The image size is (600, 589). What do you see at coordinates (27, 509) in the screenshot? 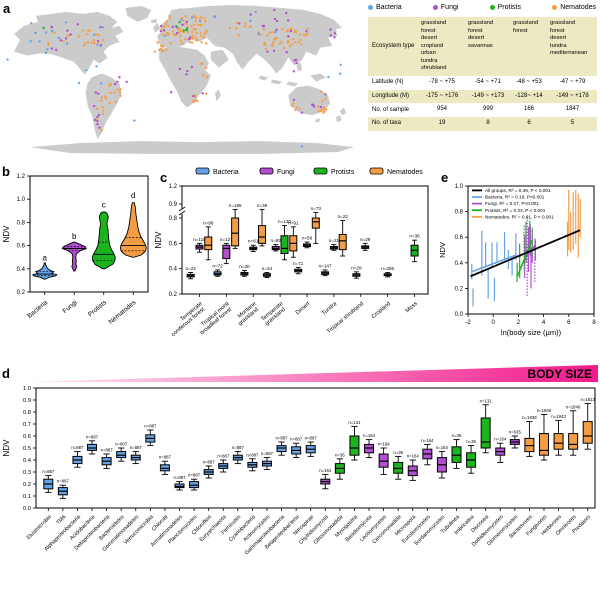
I see `svg-text: 0.0` at bounding box center [27, 509].